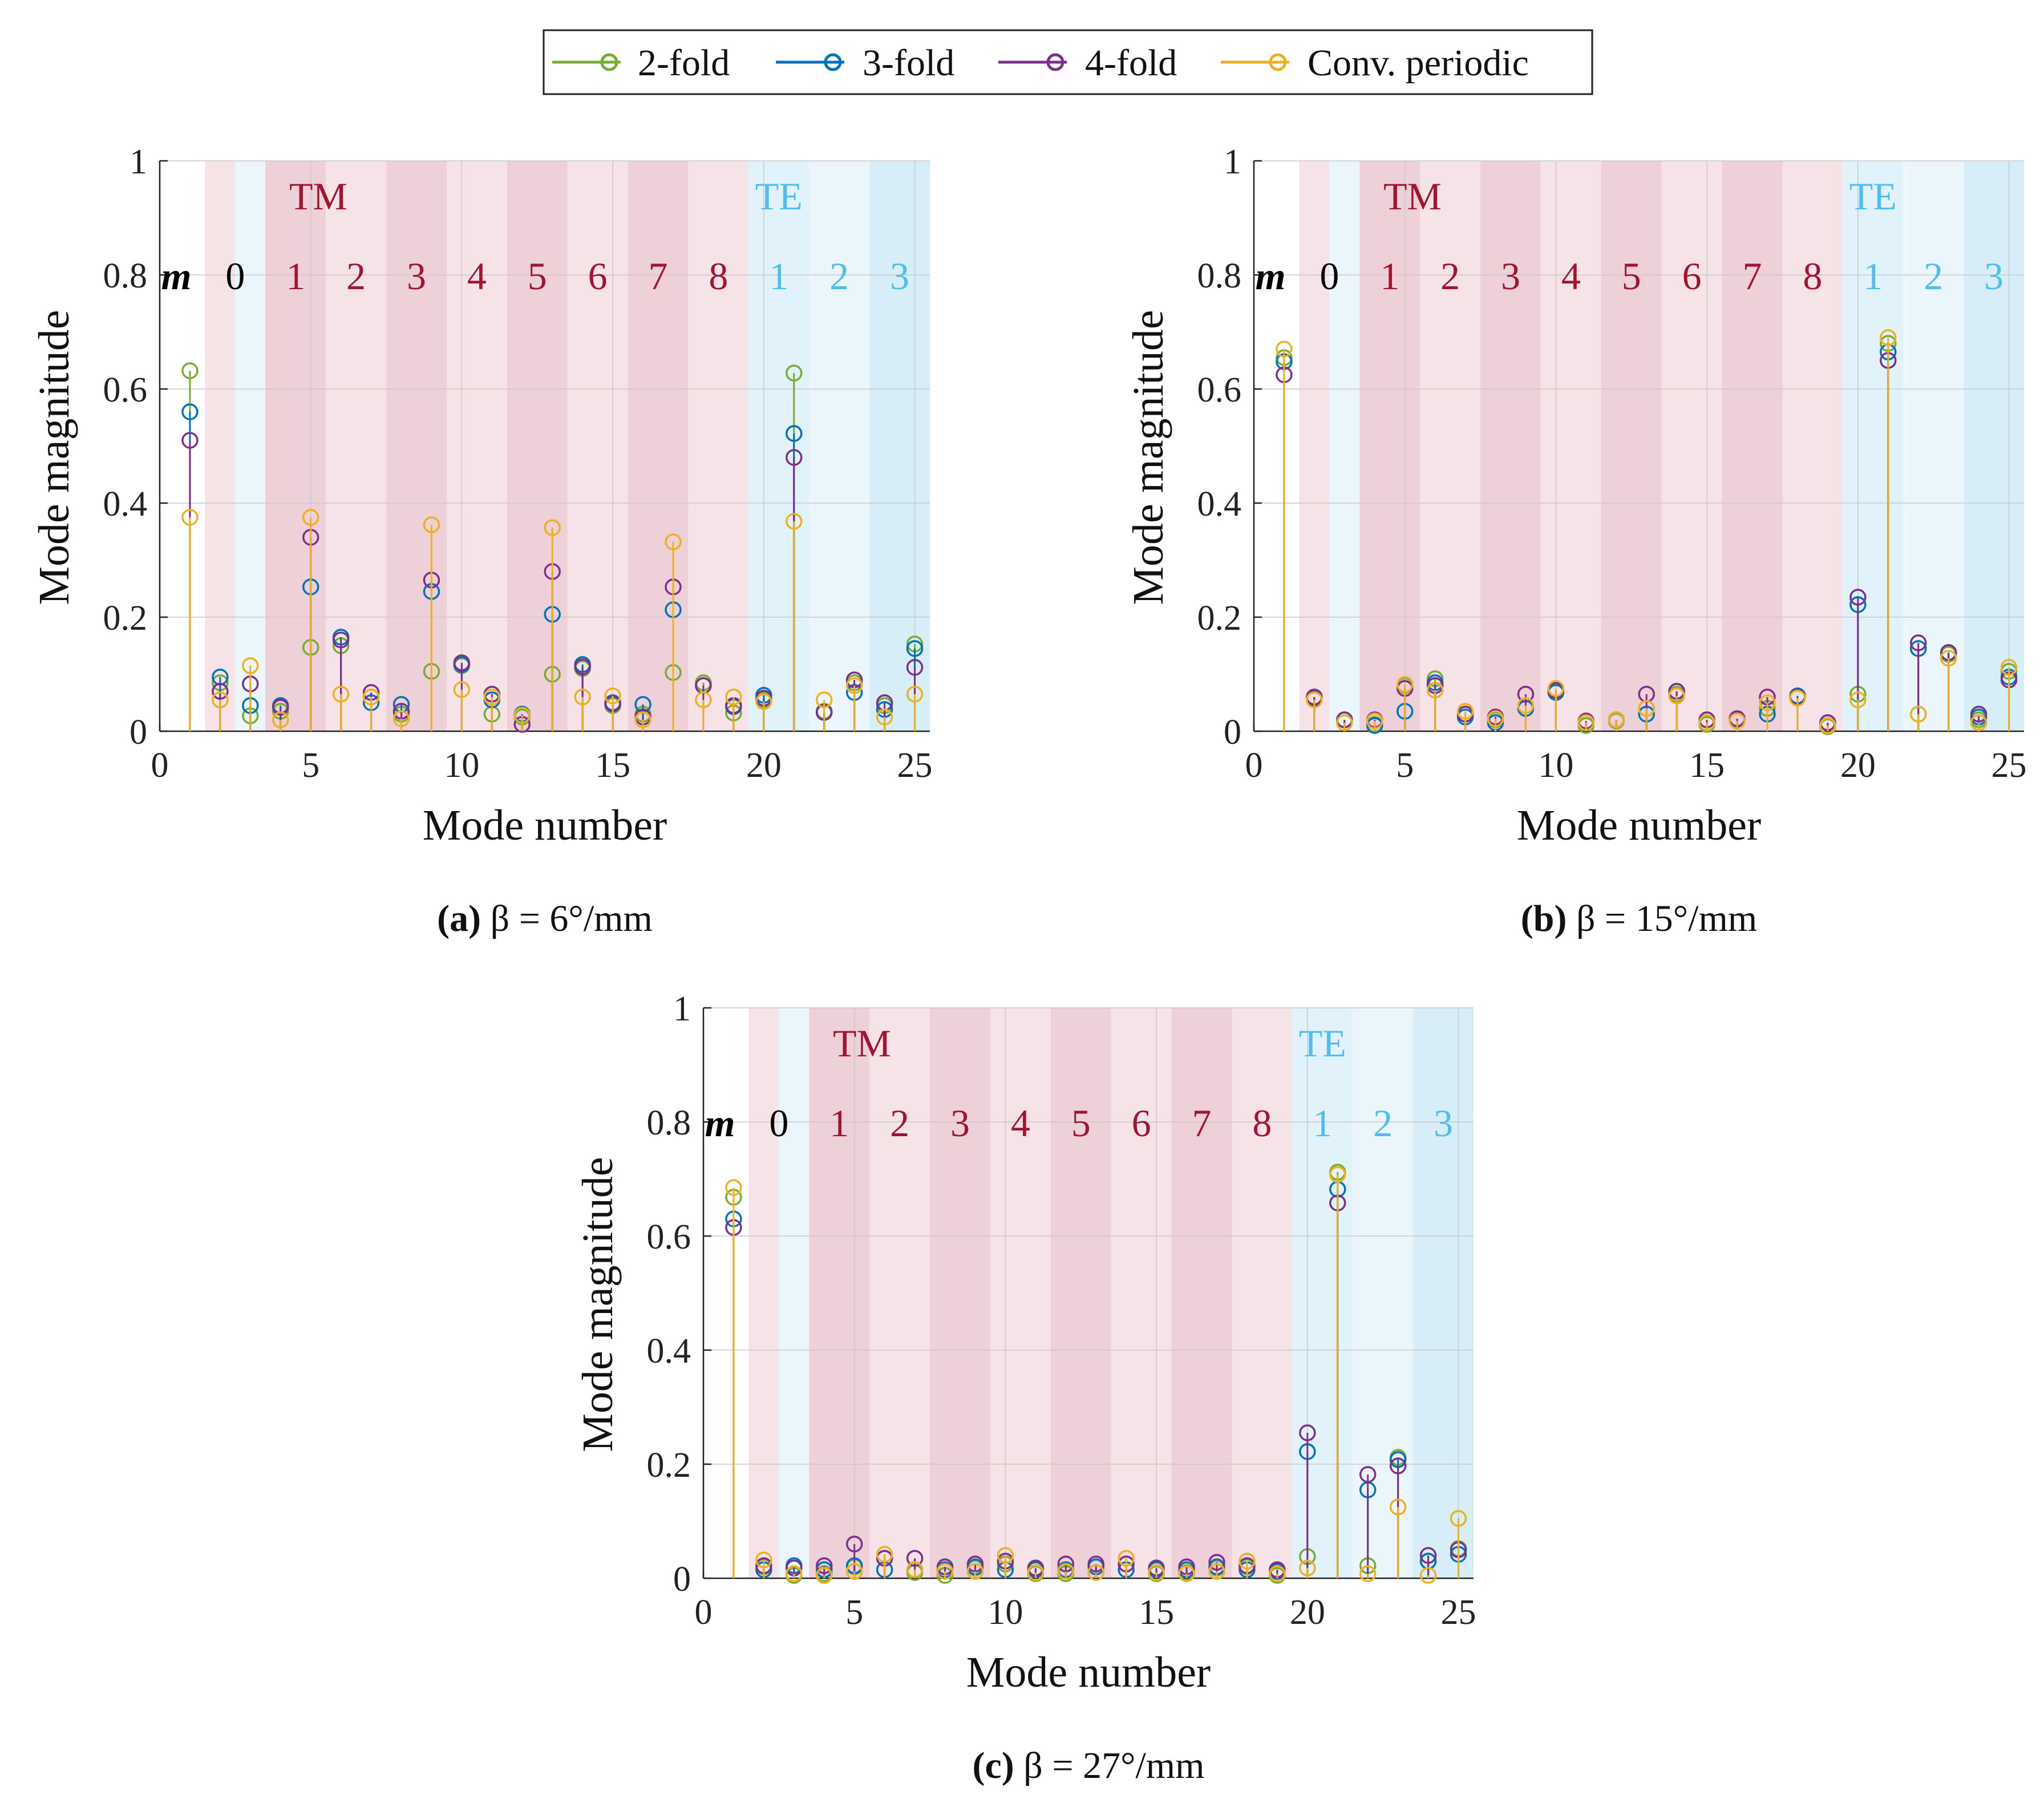 This screenshot has height=1799, width=2044. Describe the element at coordinates (833, 62) in the screenshot. I see `legend-marker-3fold` at that location.